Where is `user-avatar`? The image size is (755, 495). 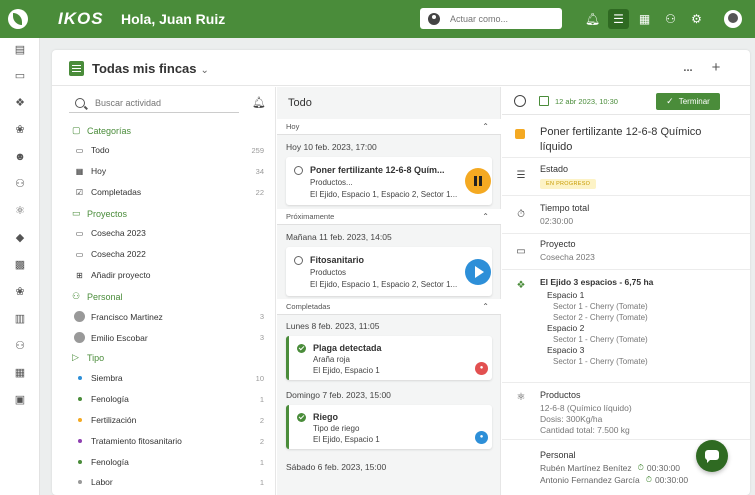 user-avatar is located at coordinates (733, 19).